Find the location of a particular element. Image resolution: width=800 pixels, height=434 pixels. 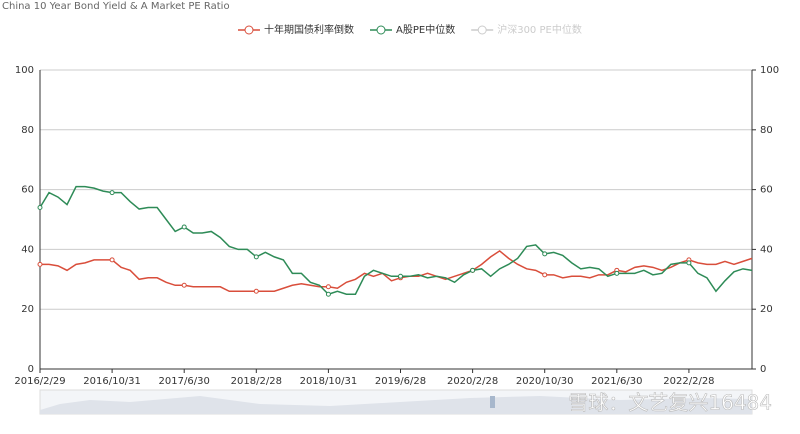

data-zoom is located at coordinates (396, 402).